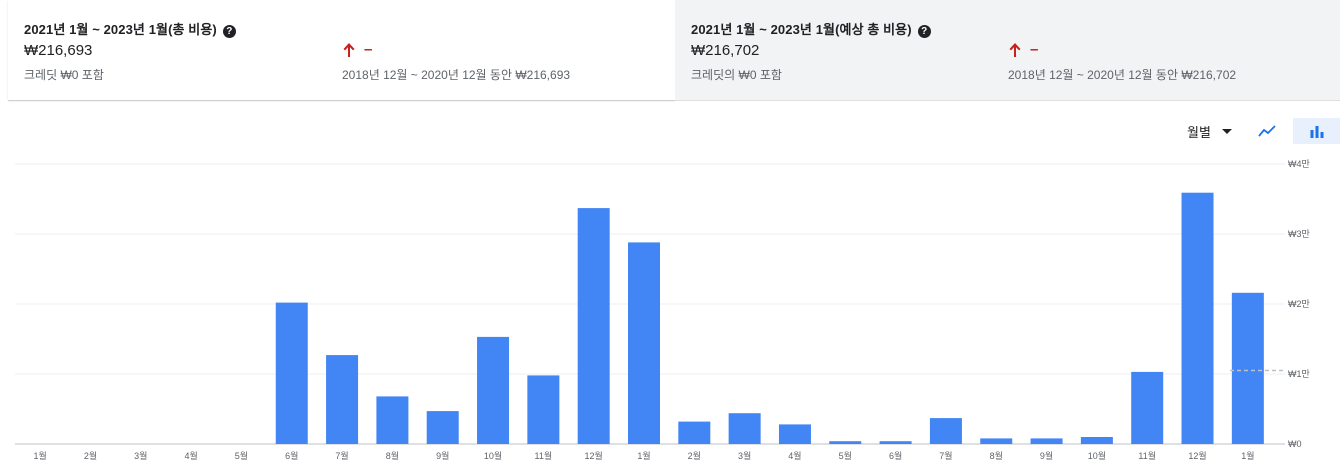  Describe the element at coordinates (1299, 234) in the screenshot. I see `y-tick-label: ₩3만` at that location.